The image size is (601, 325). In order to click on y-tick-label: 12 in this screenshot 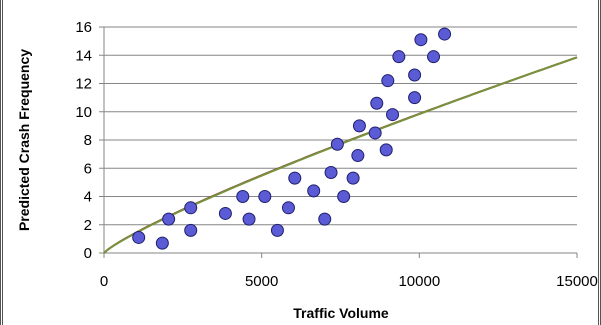, I will do `click(83, 84)`.